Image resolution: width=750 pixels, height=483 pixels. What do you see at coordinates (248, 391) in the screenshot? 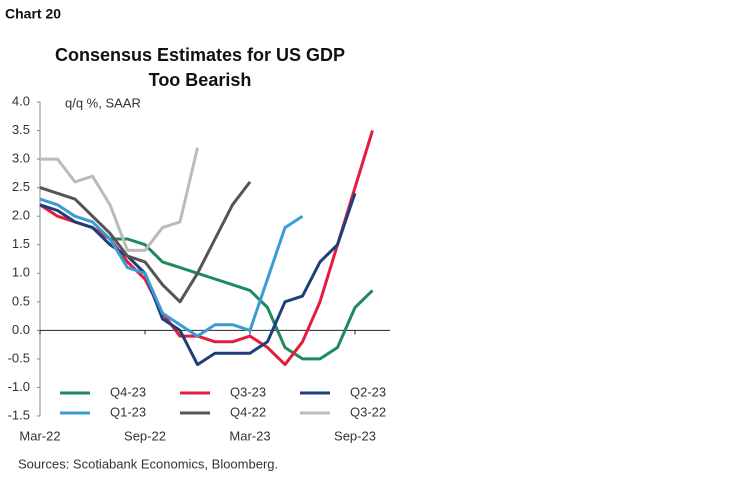
I see `legend-label: Q3-23` at bounding box center [248, 391].